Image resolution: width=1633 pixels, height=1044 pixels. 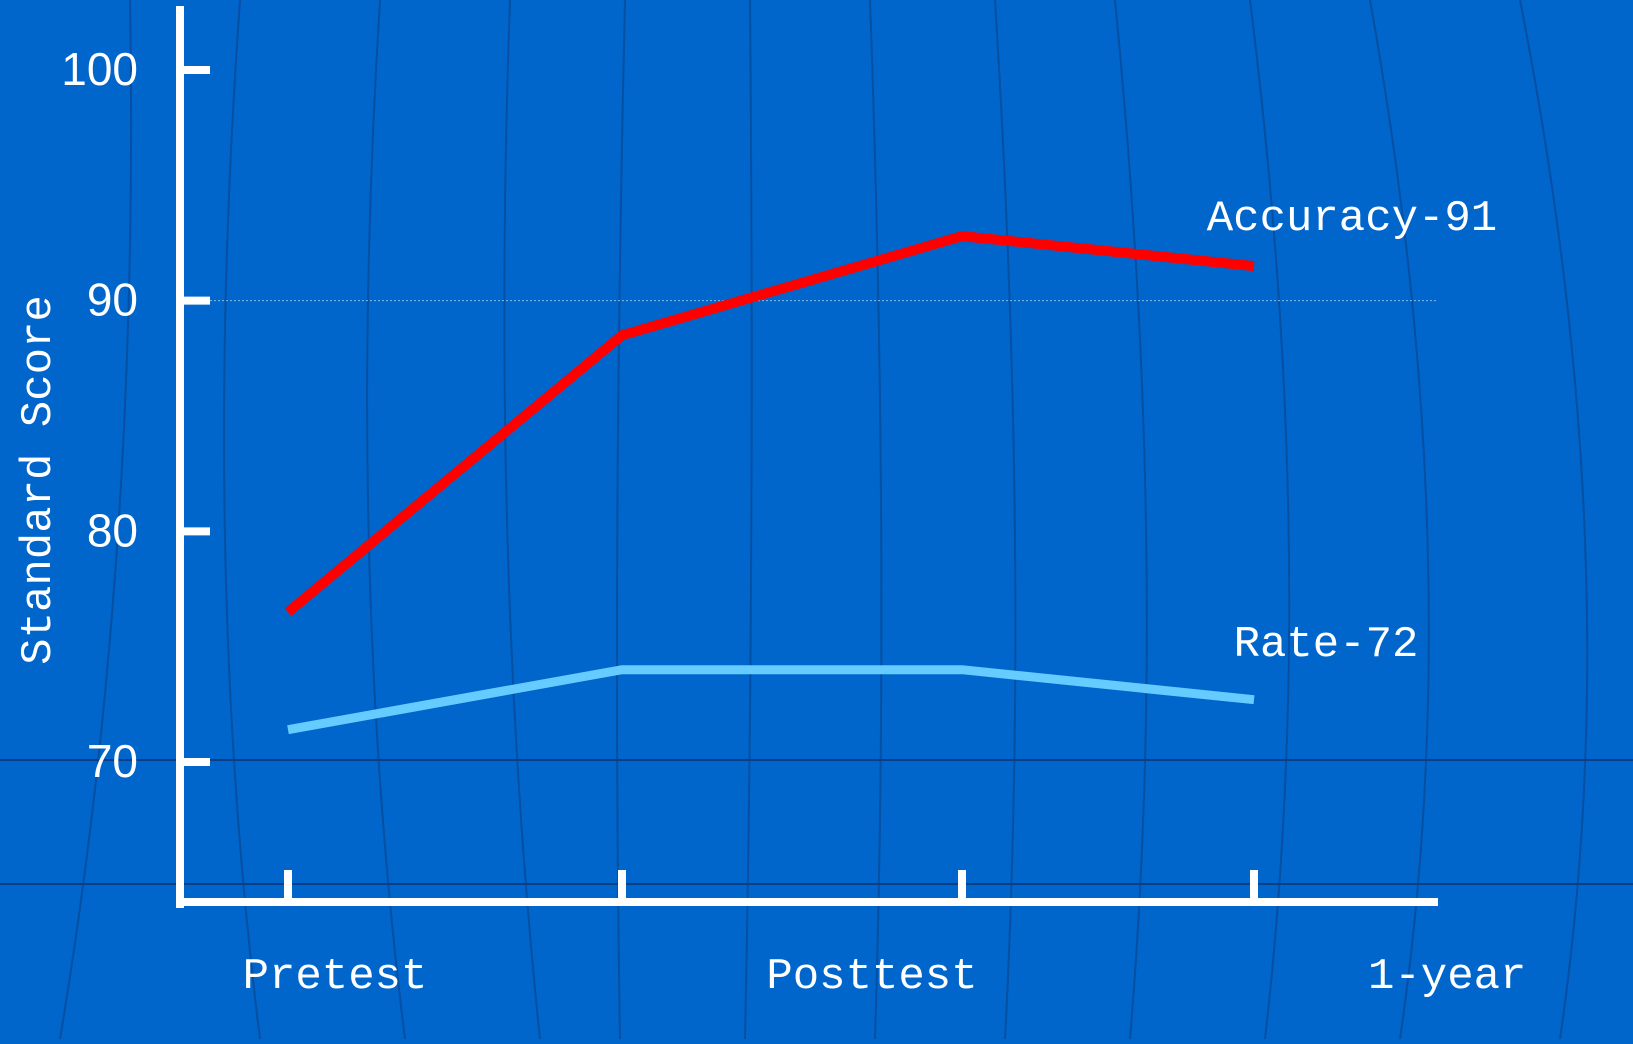 What do you see at coordinates (335, 977) in the screenshot?
I see `x-label-pretest: Pretest` at bounding box center [335, 977].